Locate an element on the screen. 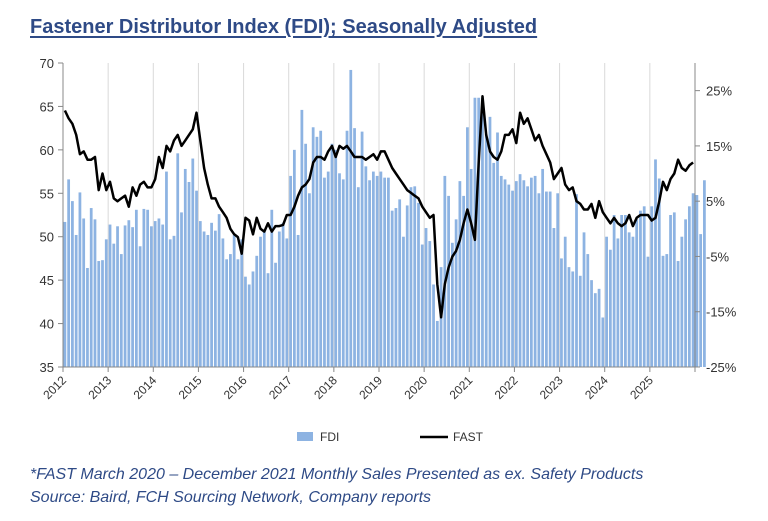  legend-fdi-swatch is located at coordinates (305, 436).